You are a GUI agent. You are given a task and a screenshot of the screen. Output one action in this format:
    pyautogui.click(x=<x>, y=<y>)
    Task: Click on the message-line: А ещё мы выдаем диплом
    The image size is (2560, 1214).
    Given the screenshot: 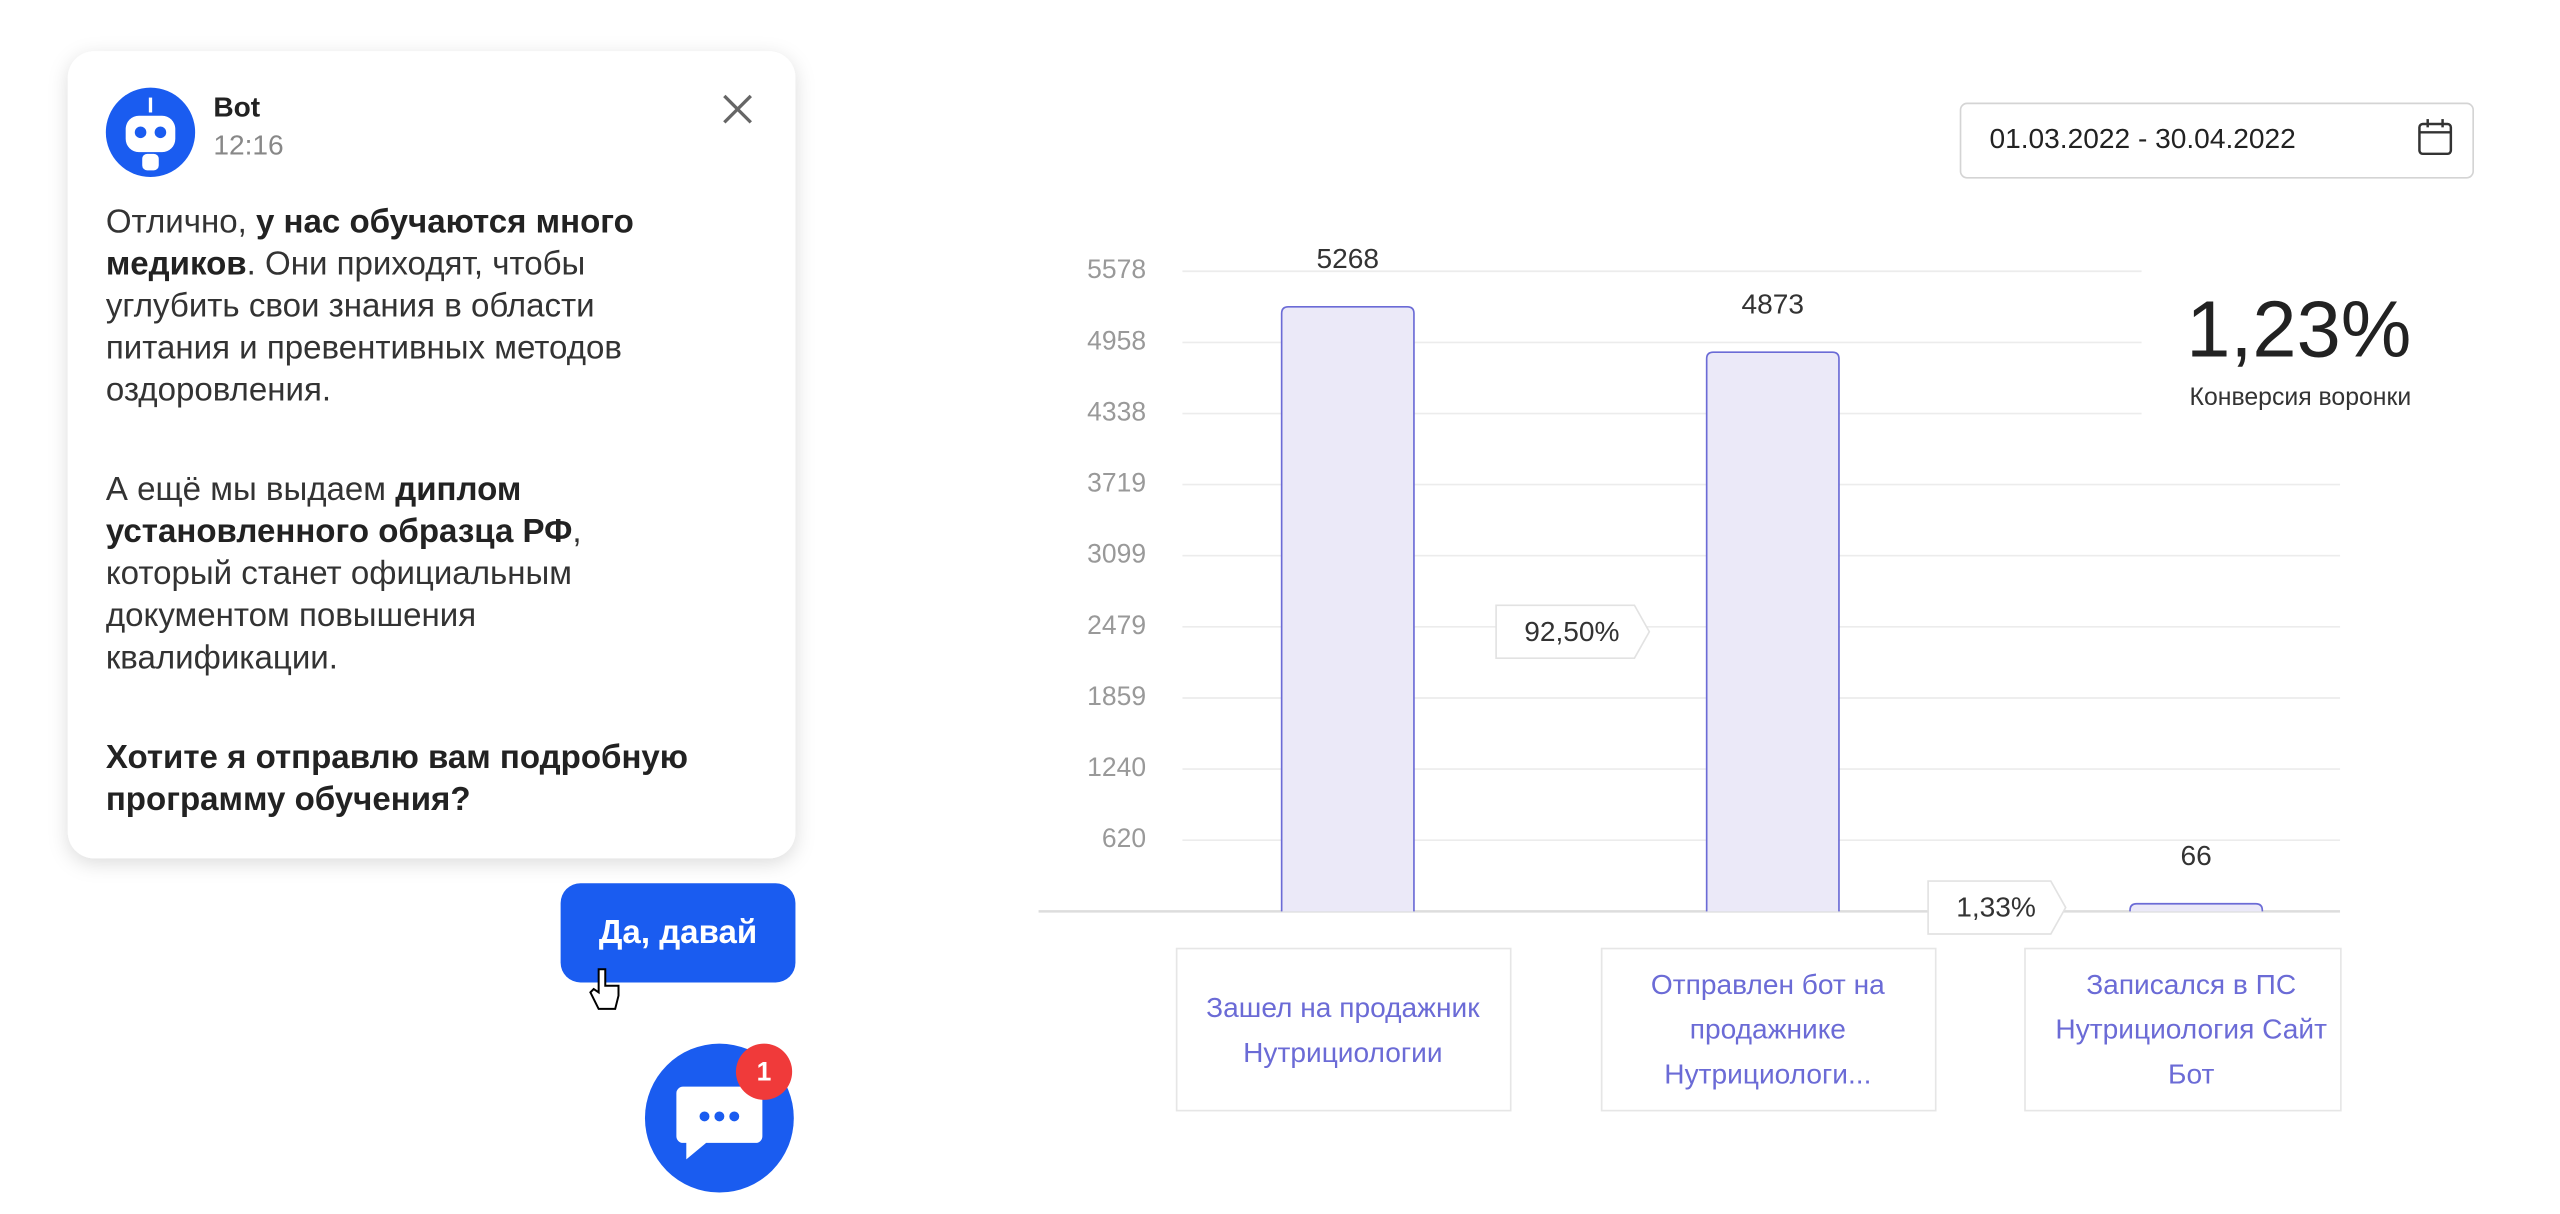 What is the action you would take?
    pyautogui.click(x=313, y=489)
    